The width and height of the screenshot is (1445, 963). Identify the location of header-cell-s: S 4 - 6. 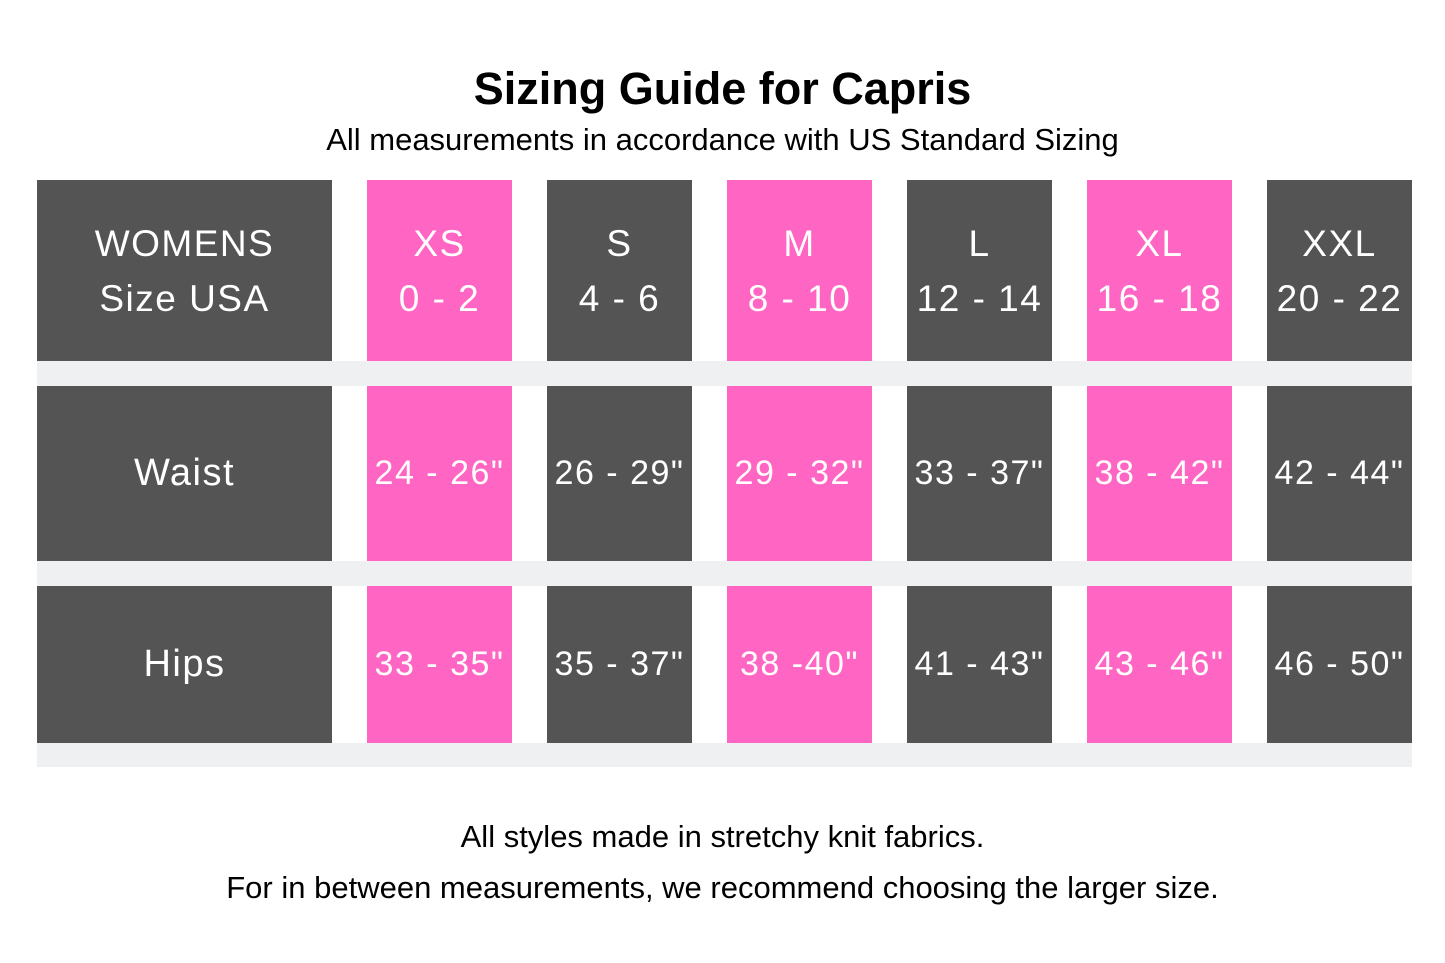
(619, 270).